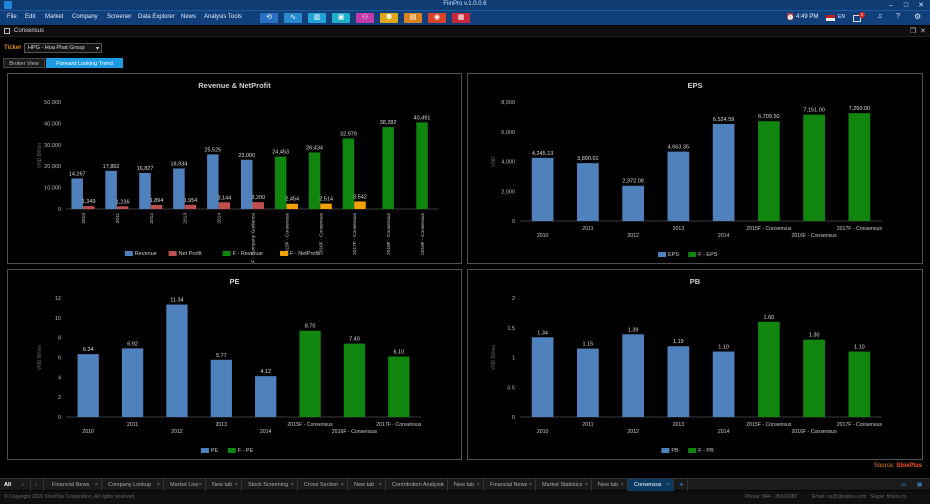 The height and width of the screenshot is (504, 930). Describe the element at coordinates (918, 16) in the screenshot. I see `settings-gear-icon: ⚙` at that location.